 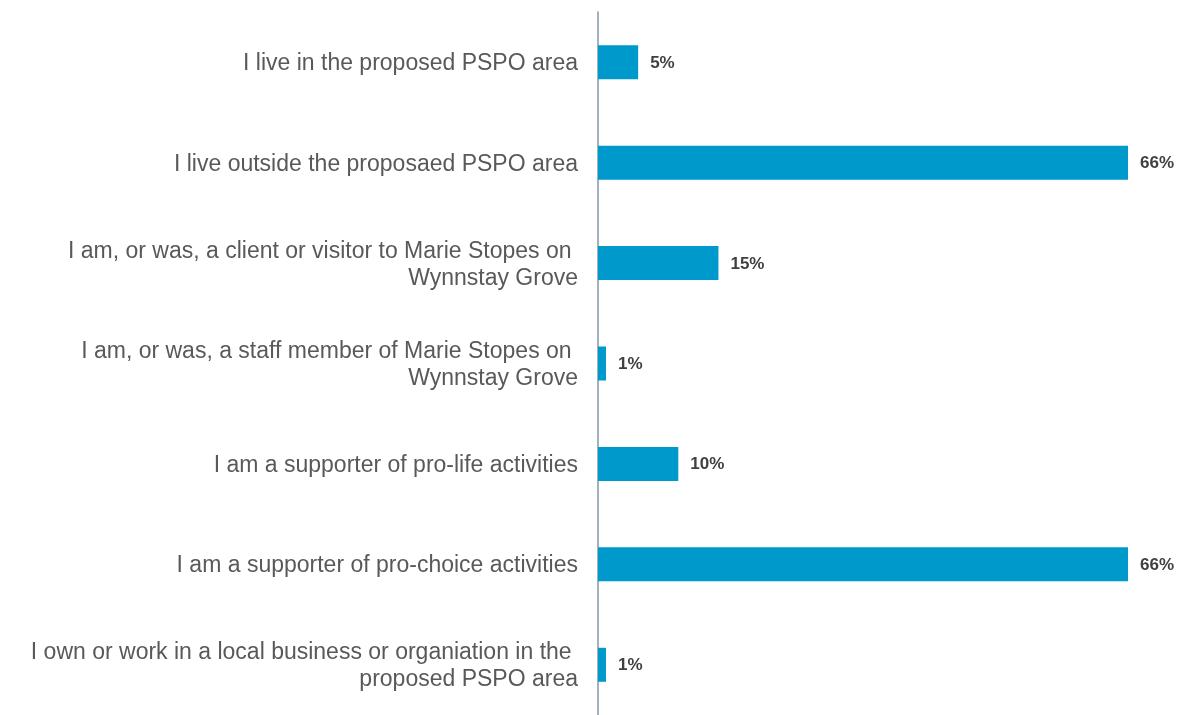 What do you see at coordinates (304, 665) in the screenshot?
I see `y-tick-label: I own or work in a local business or organiation in the proposed PSPO area` at bounding box center [304, 665].